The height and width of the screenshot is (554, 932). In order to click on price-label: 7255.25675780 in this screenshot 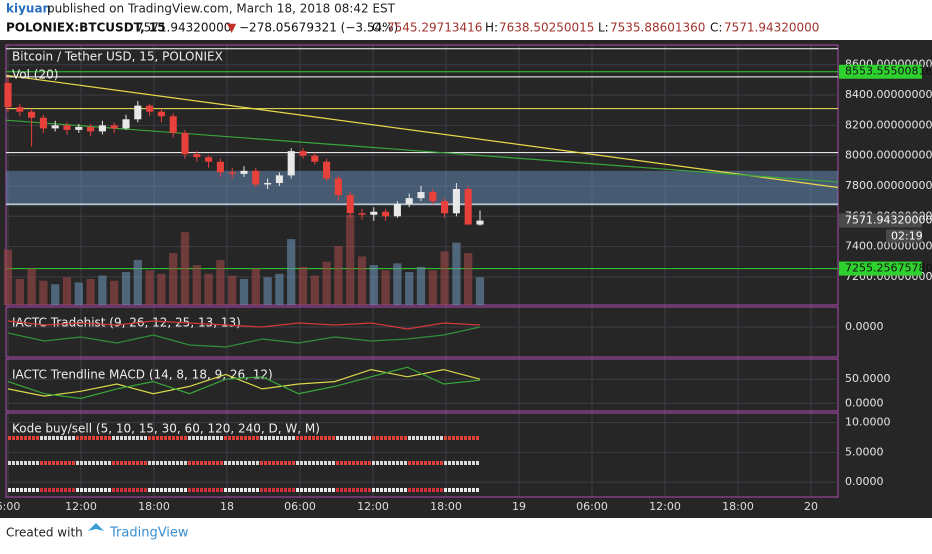, I will do `click(888, 268)`.